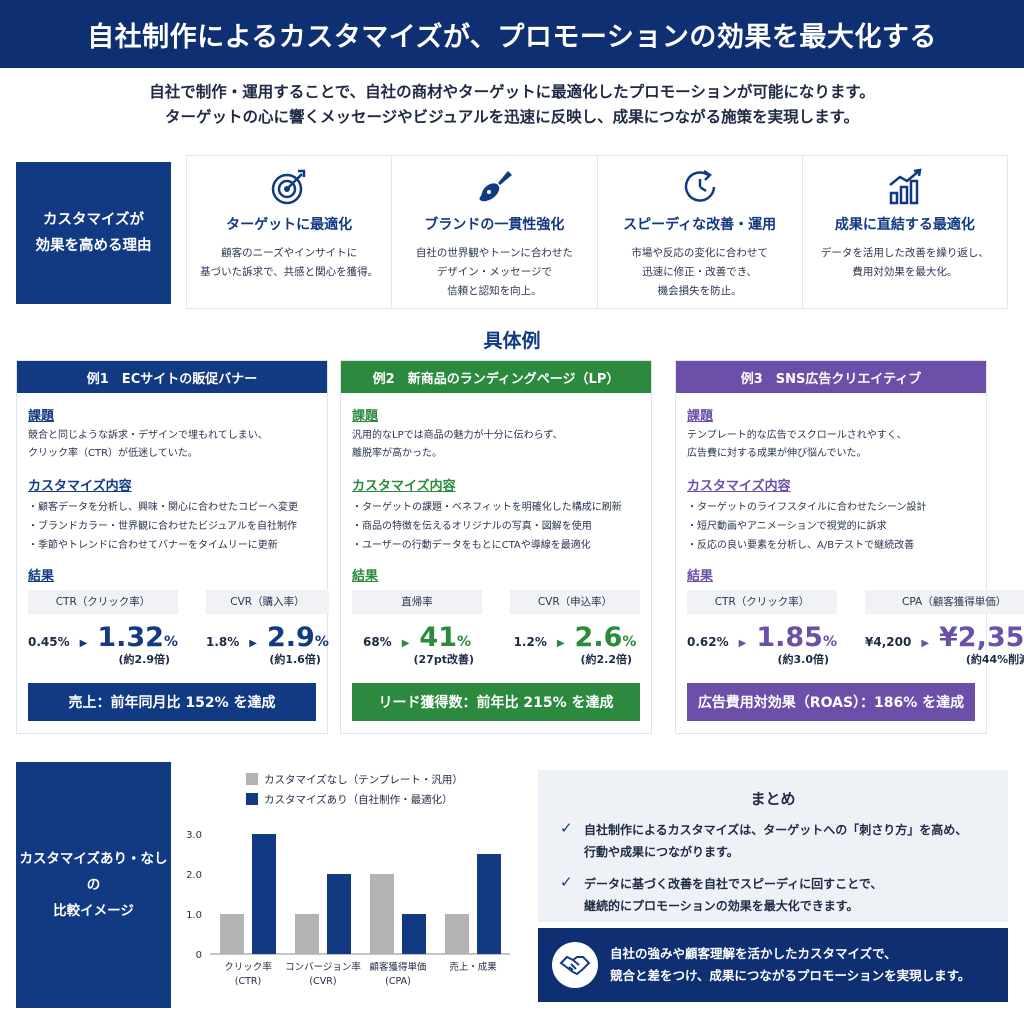  I want to click on metric-before: 1.2%, so click(530, 642).